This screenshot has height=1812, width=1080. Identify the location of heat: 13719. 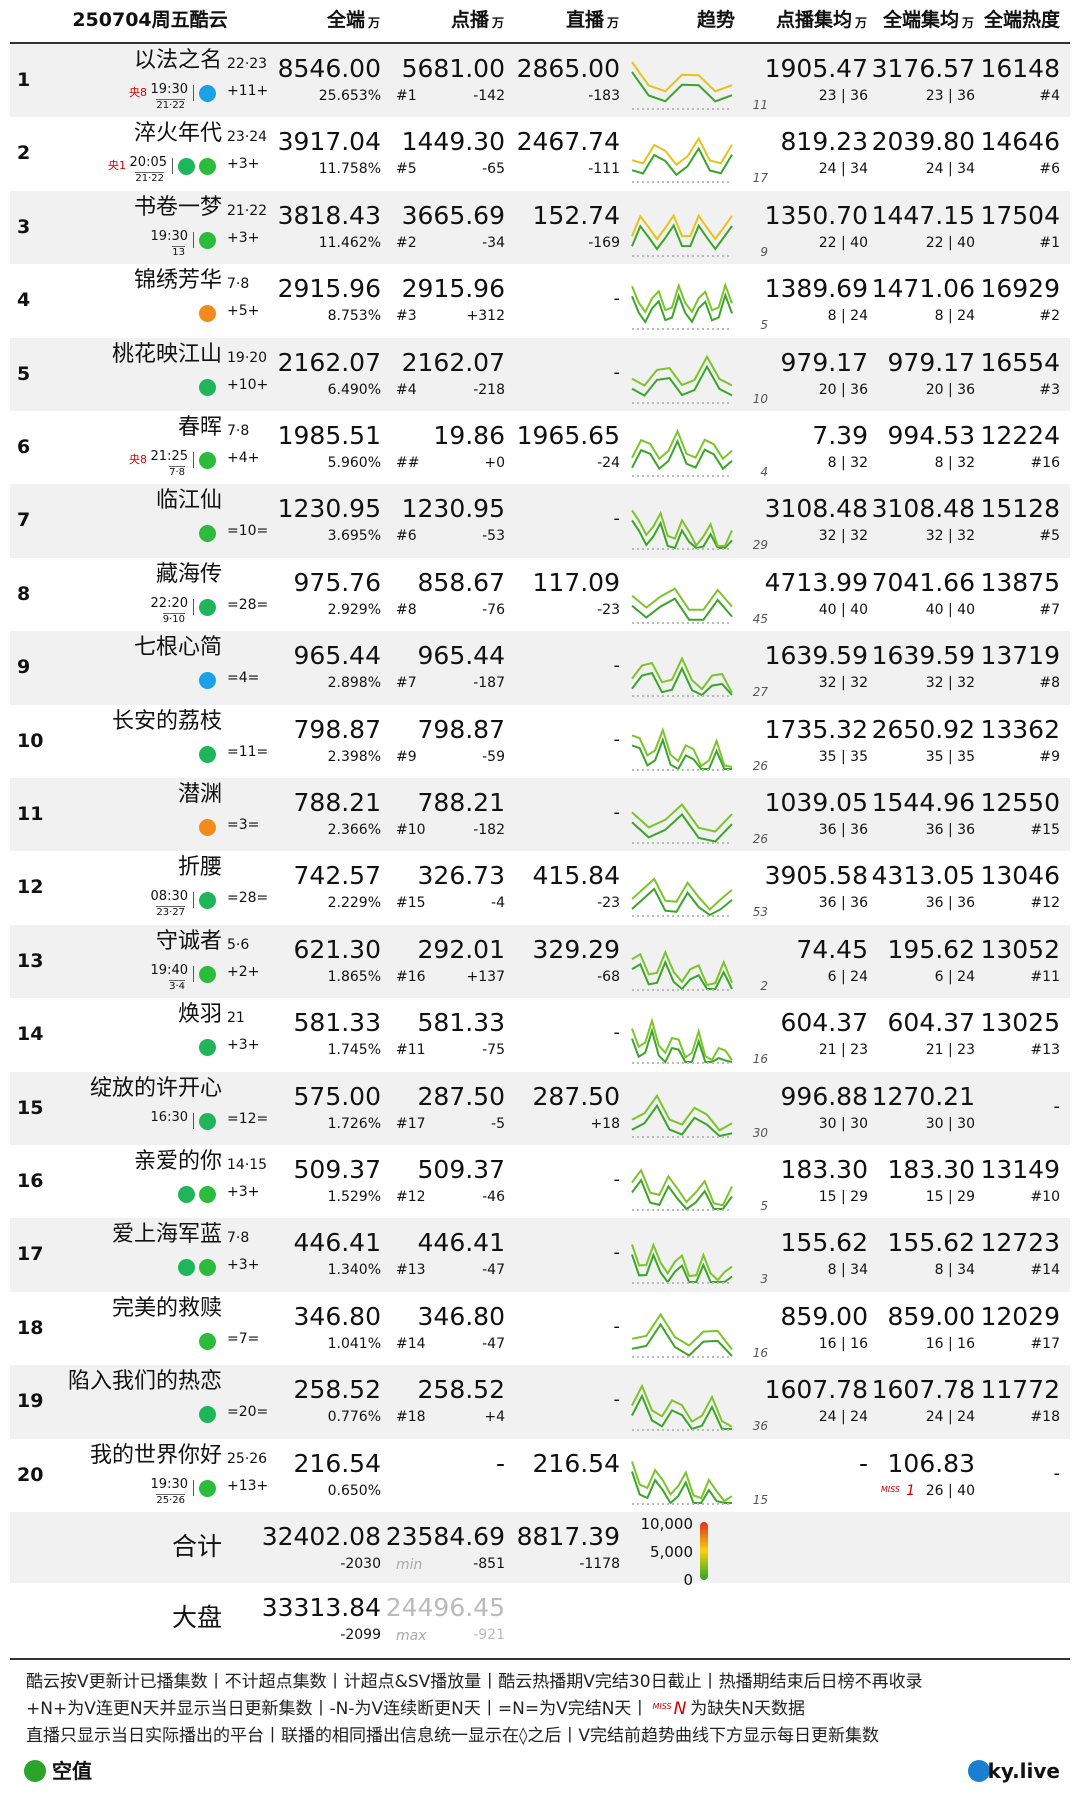
(1020, 656).